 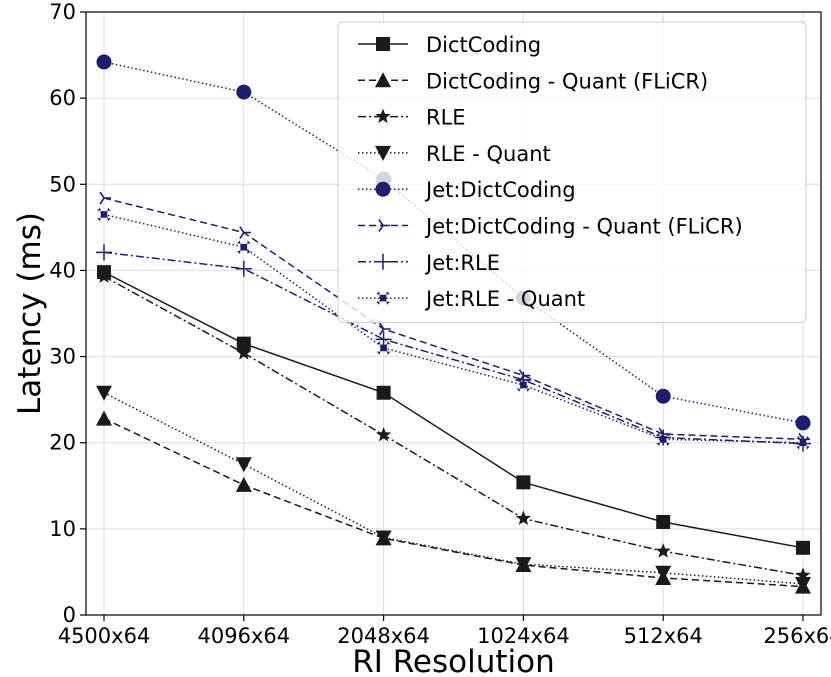 I want to click on y-tick-label: 60, so click(x=62, y=98).